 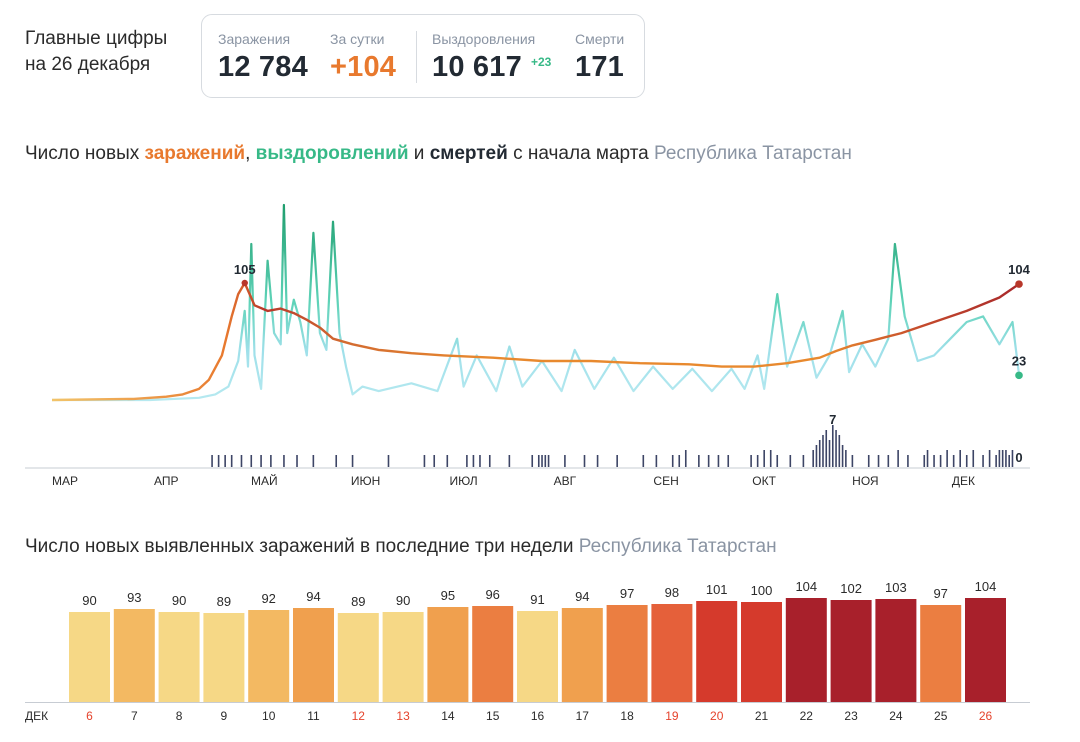 I want to click on bar-value-label: 89, so click(x=358, y=601).